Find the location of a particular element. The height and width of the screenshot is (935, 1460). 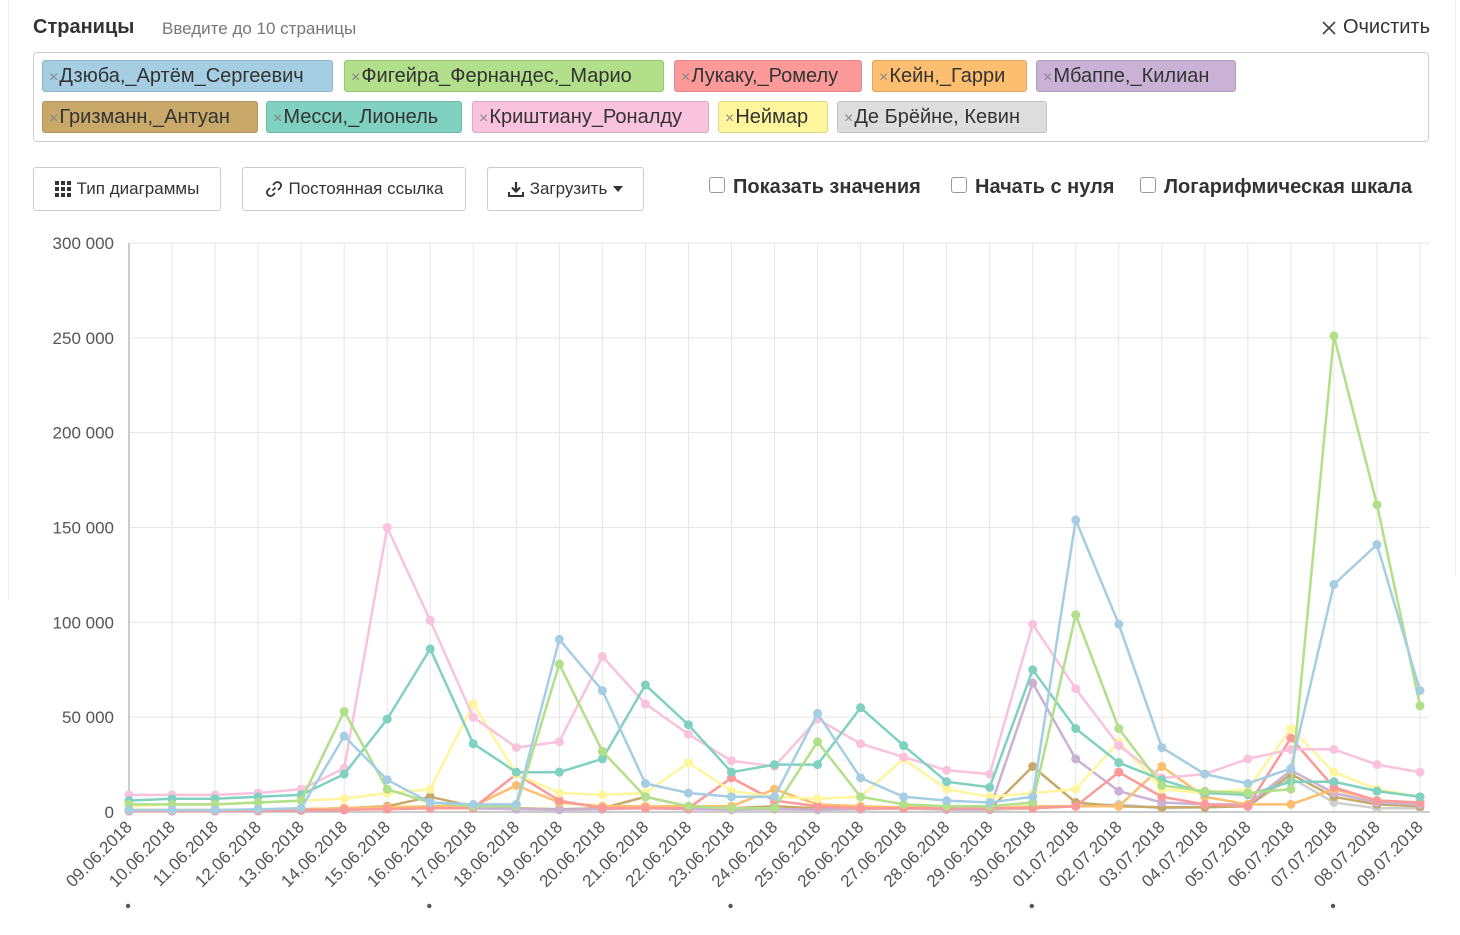

tag-messi: ×Месси,_Лионель is located at coordinates (364, 117).